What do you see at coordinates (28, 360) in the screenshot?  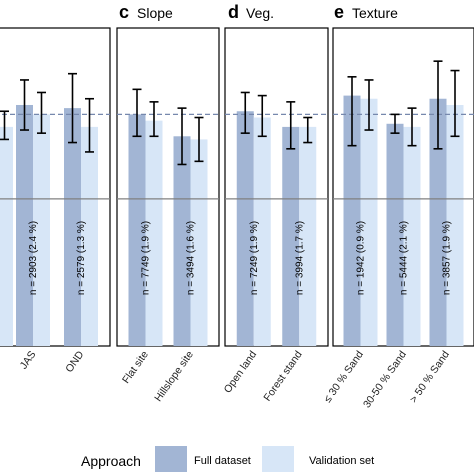 I see `category-tick-label: JAS` at bounding box center [28, 360].